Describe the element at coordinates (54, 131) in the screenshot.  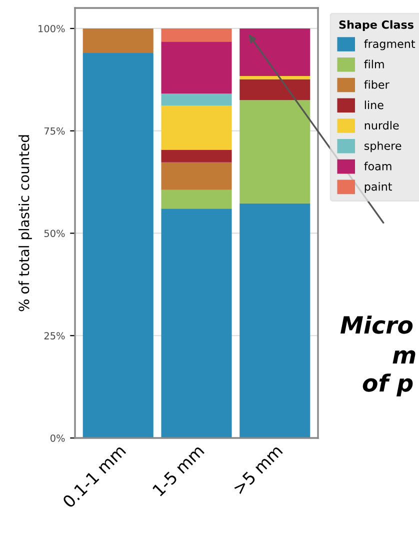
I see `y-tick-label: 75%` at that location.